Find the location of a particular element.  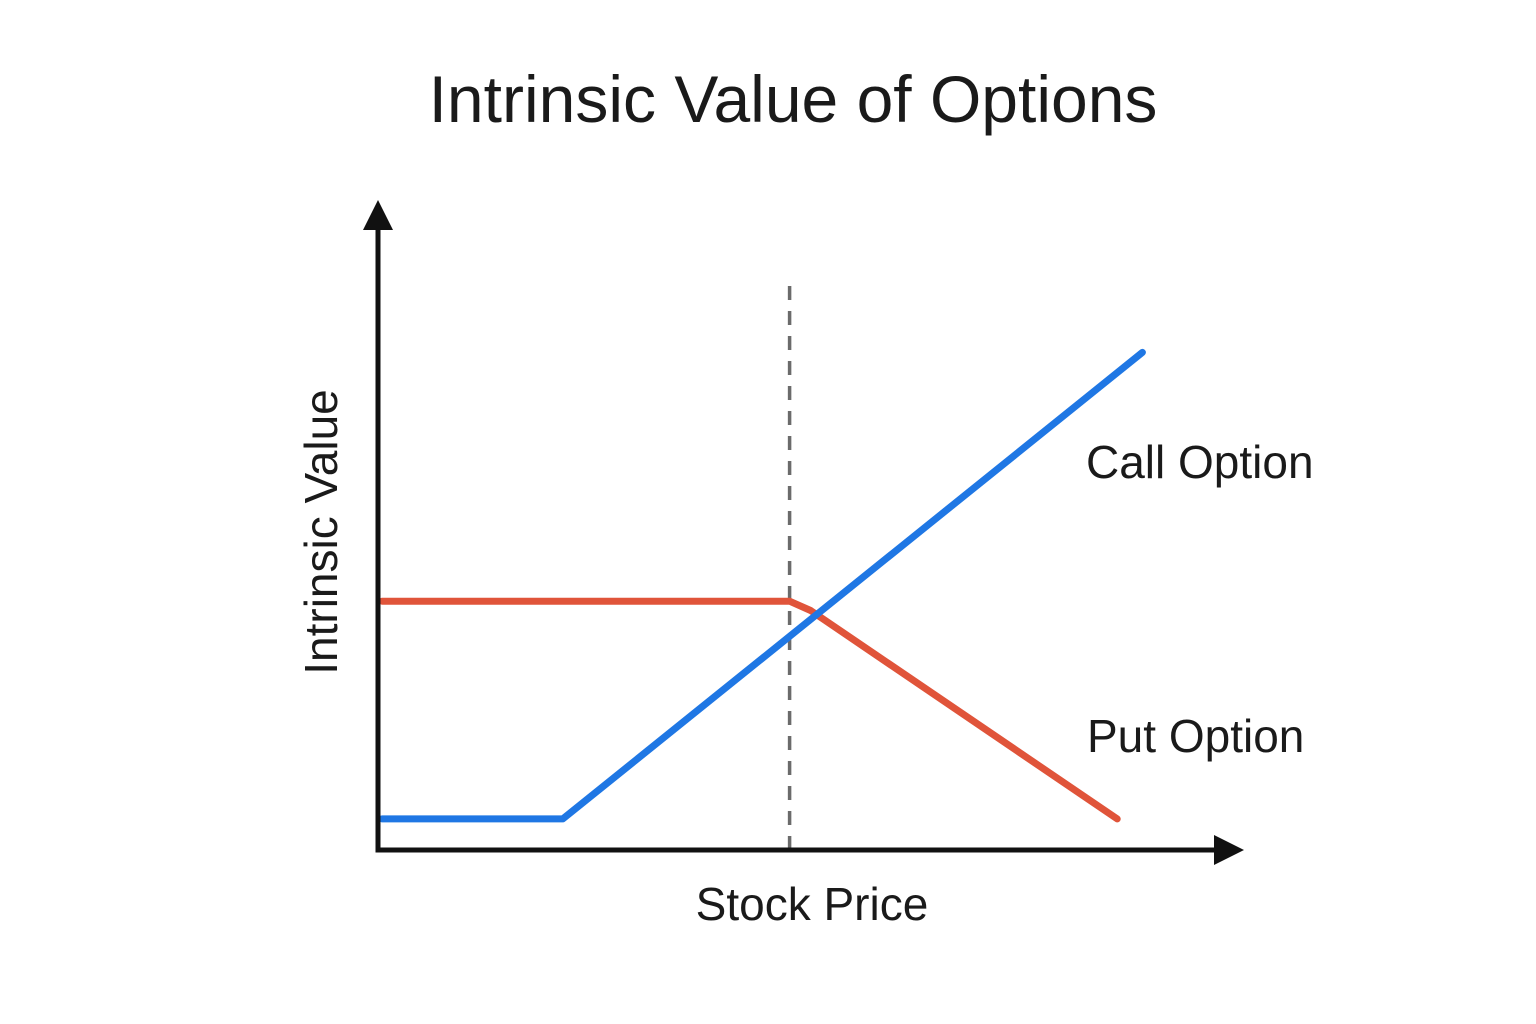

chart-title: Intrinsic Value of Options is located at coordinates (793, 99).